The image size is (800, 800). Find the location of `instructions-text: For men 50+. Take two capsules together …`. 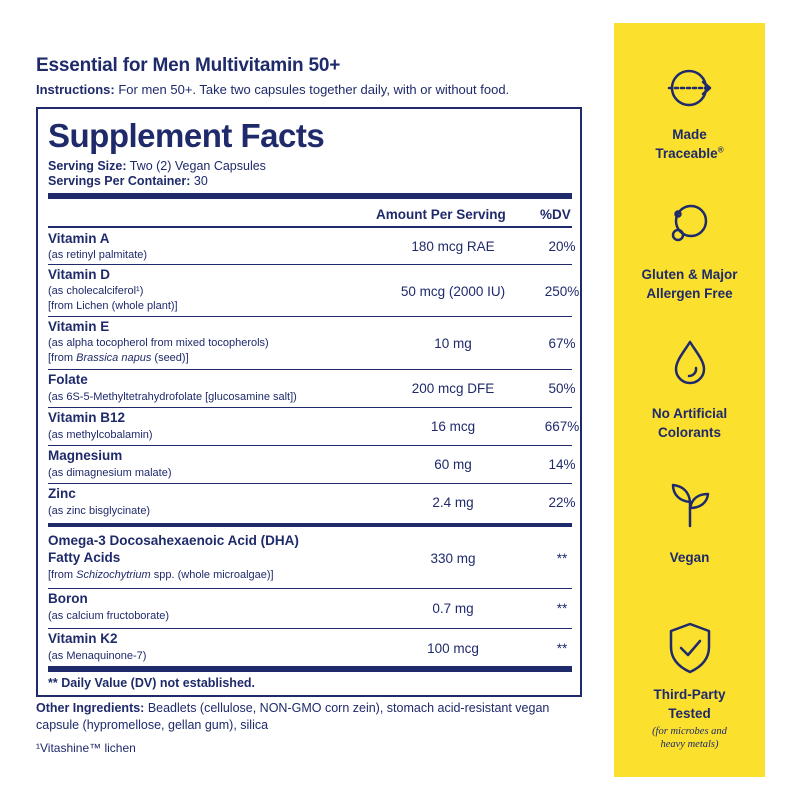

instructions-text: For men 50+. Take two capsules together … is located at coordinates (312, 89).